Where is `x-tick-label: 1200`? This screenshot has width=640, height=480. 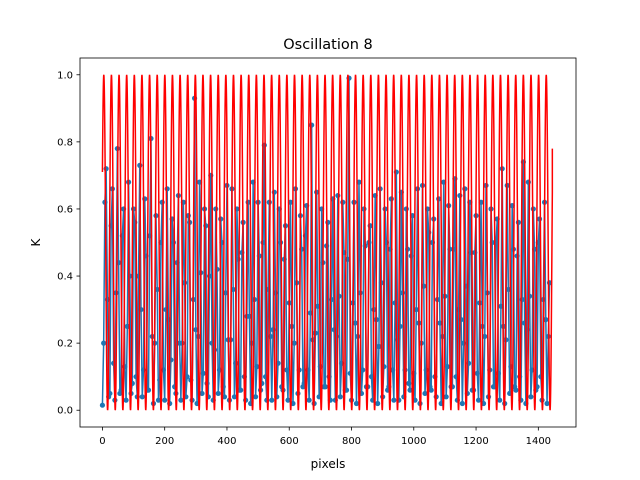 x-tick-label: 1200 is located at coordinates (475, 441).